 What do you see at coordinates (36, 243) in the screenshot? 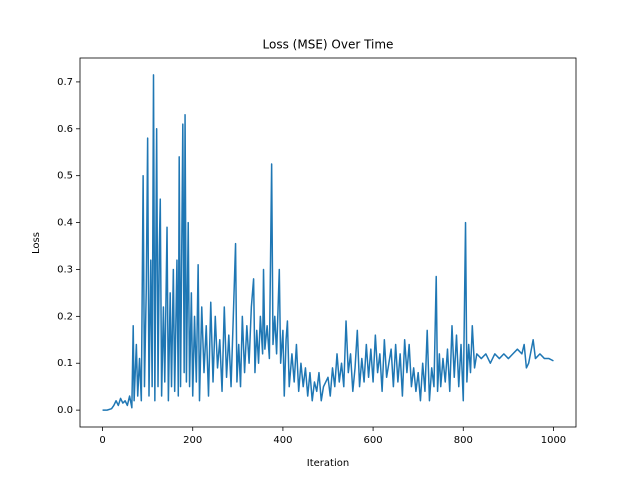
I see `y-axis-label: Loss` at bounding box center [36, 243].